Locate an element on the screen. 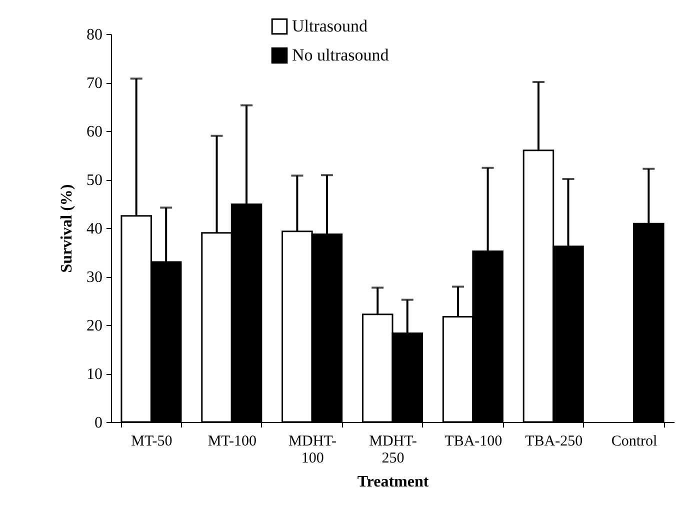 Image resolution: width=694 pixels, height=529 pixels. x-tick-label: MDHT-100 is located at coordinates (312, 450).